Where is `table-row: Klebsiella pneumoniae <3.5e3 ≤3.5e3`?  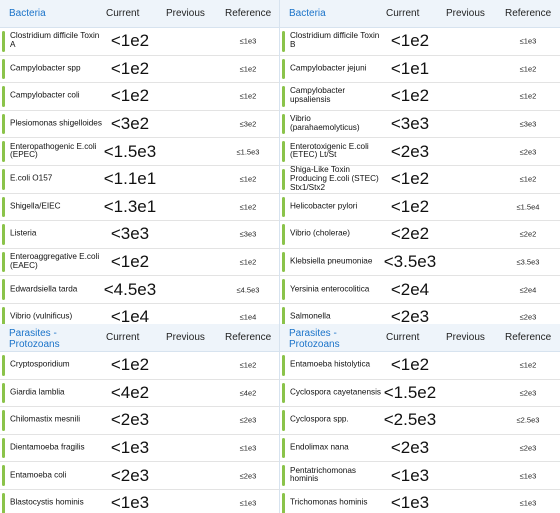
table-row: Klebsiella pneumoniae <3.5e3 ≤3.5e3 is located at coordinates (420, 263).